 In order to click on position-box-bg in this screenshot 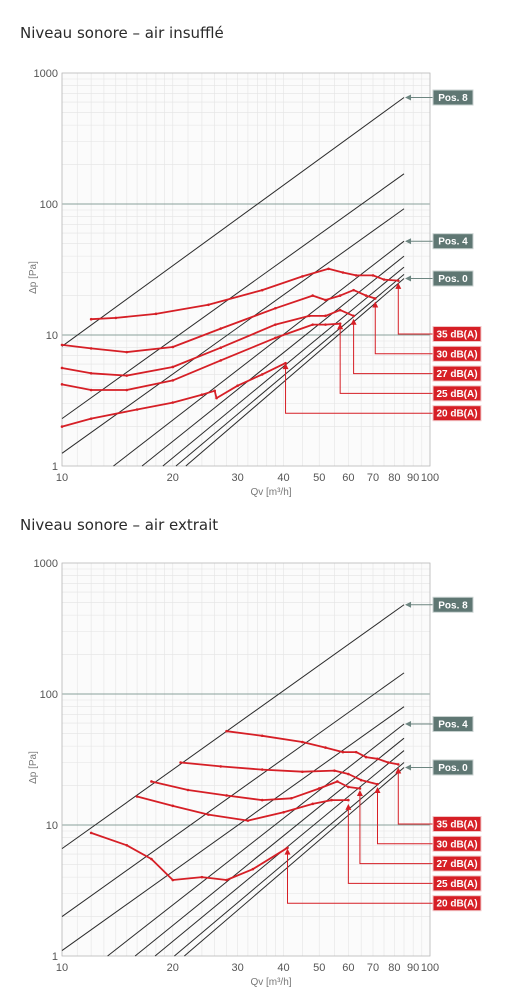, I will do `click(453, 241)`.